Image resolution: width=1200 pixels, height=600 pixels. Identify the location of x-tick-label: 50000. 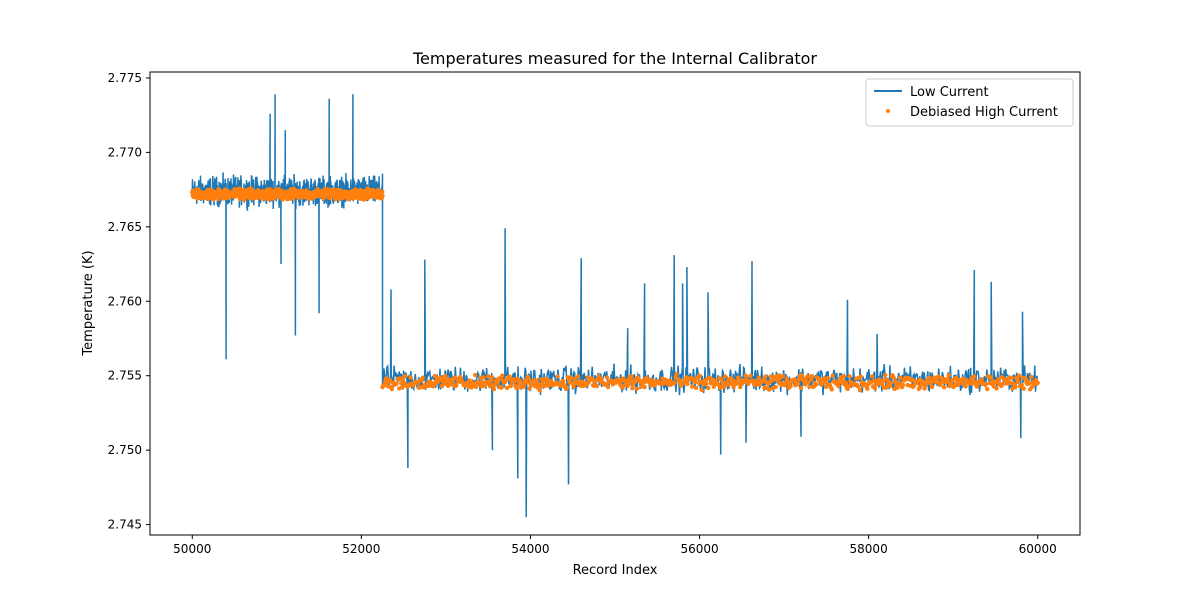
(192, 549).